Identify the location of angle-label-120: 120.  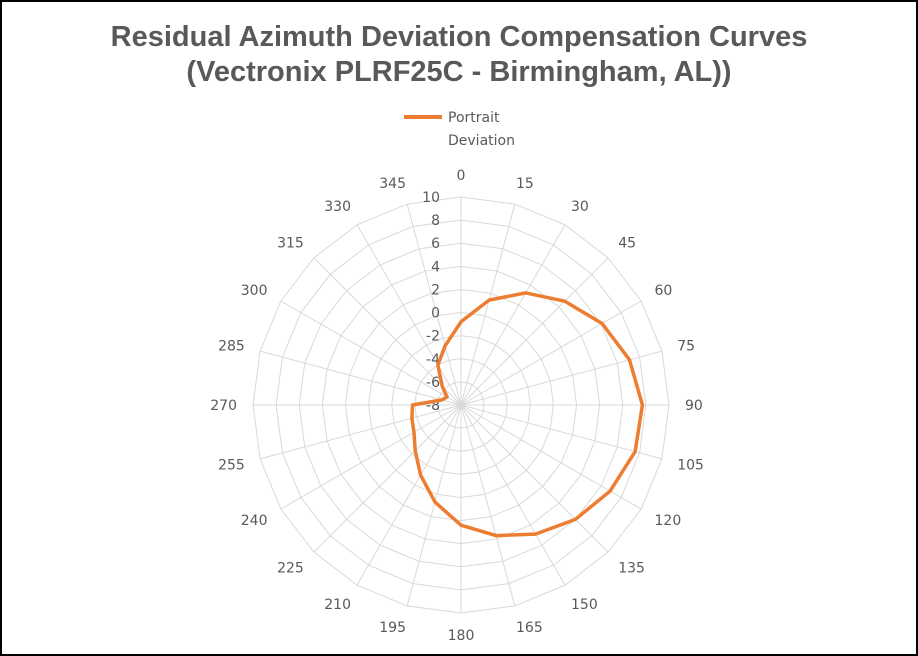
(668, 521).